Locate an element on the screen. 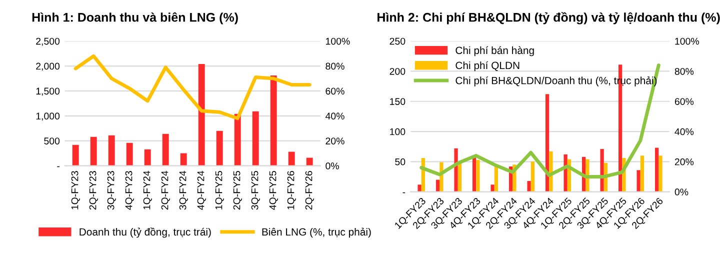  x-tick-label: 4Q-FY25 is located at coordinates (273, 190).